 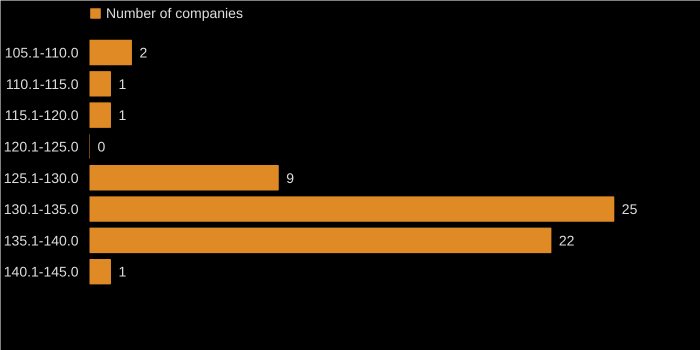 What do you see at coordinates (41, 209) in the screenshot?
I see `y-tick-label: 130.1-135.0` at bounding box center [41, 209].